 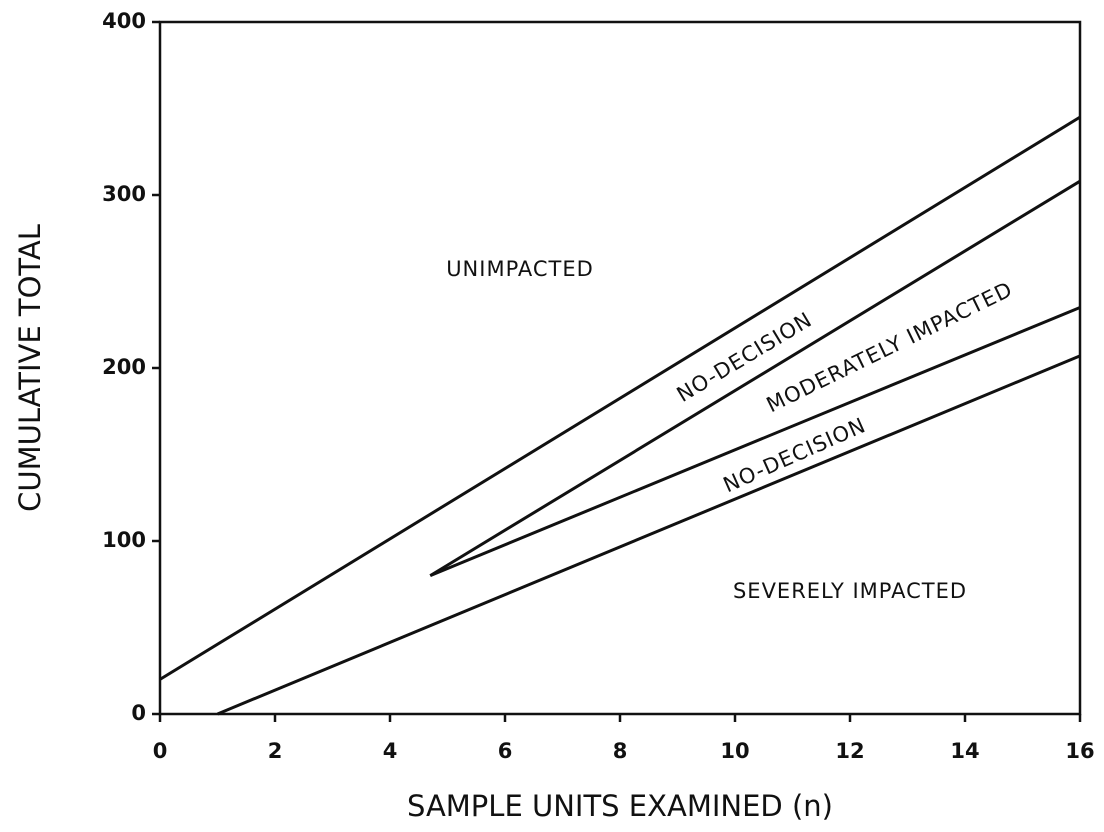 What do you see at coordinates (124, 367) in the screenshot?
I see `y-tick-label: 200` at bounding box center [124, 367].